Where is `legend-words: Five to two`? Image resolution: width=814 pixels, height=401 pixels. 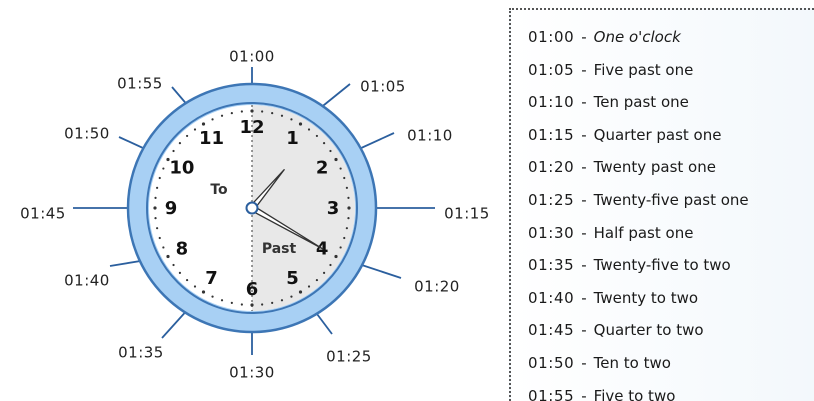 legend-words: Five to two is located at coordinates (634, 393).